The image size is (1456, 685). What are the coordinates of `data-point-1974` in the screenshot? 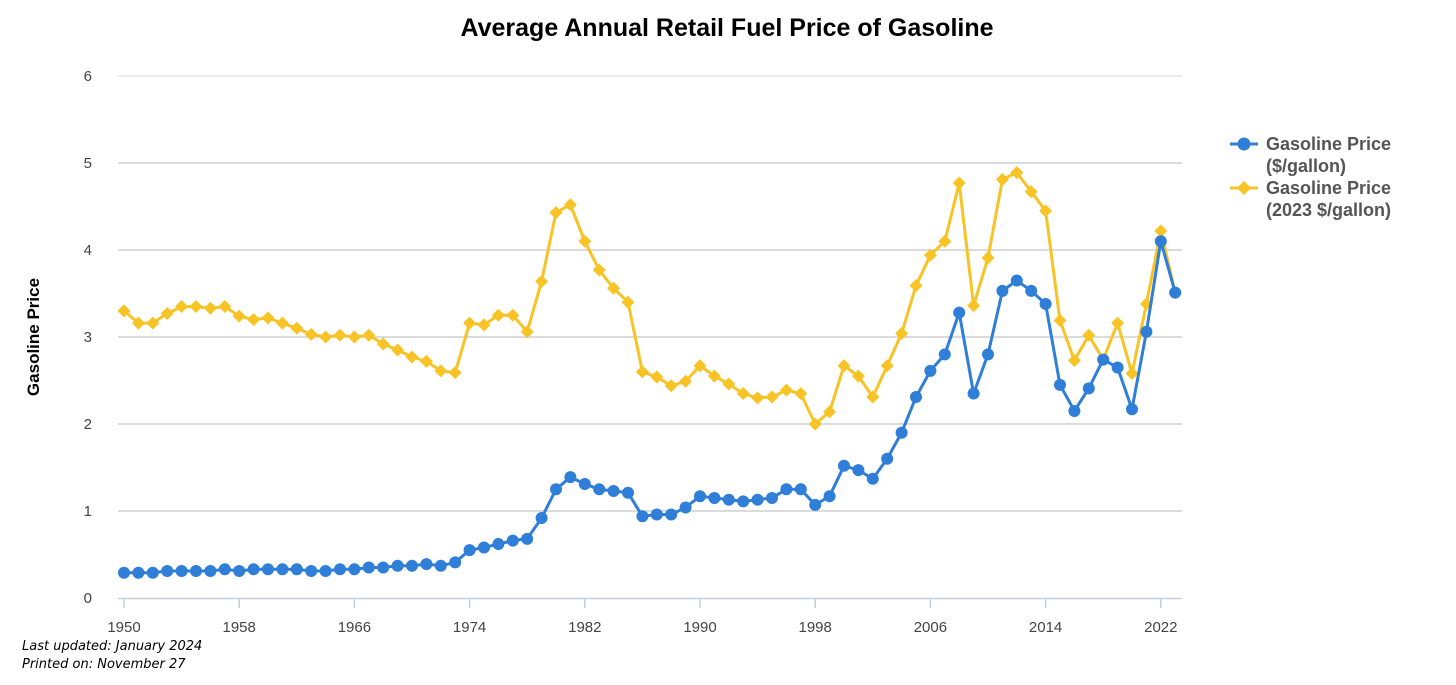 It's located at (470, 323).